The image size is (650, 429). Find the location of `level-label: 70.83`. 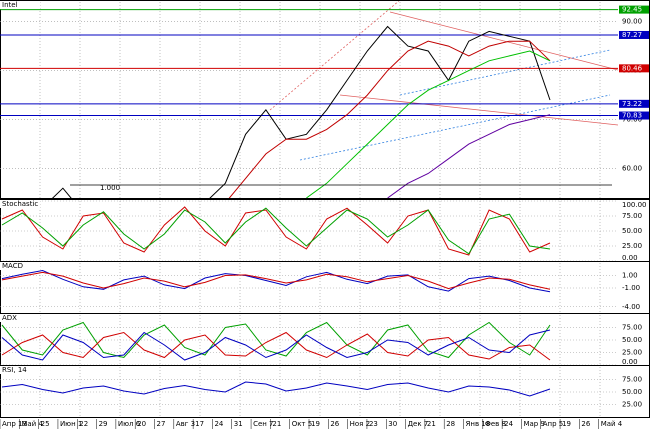

level-label: 70.83 is located at coordinates (632, 116).